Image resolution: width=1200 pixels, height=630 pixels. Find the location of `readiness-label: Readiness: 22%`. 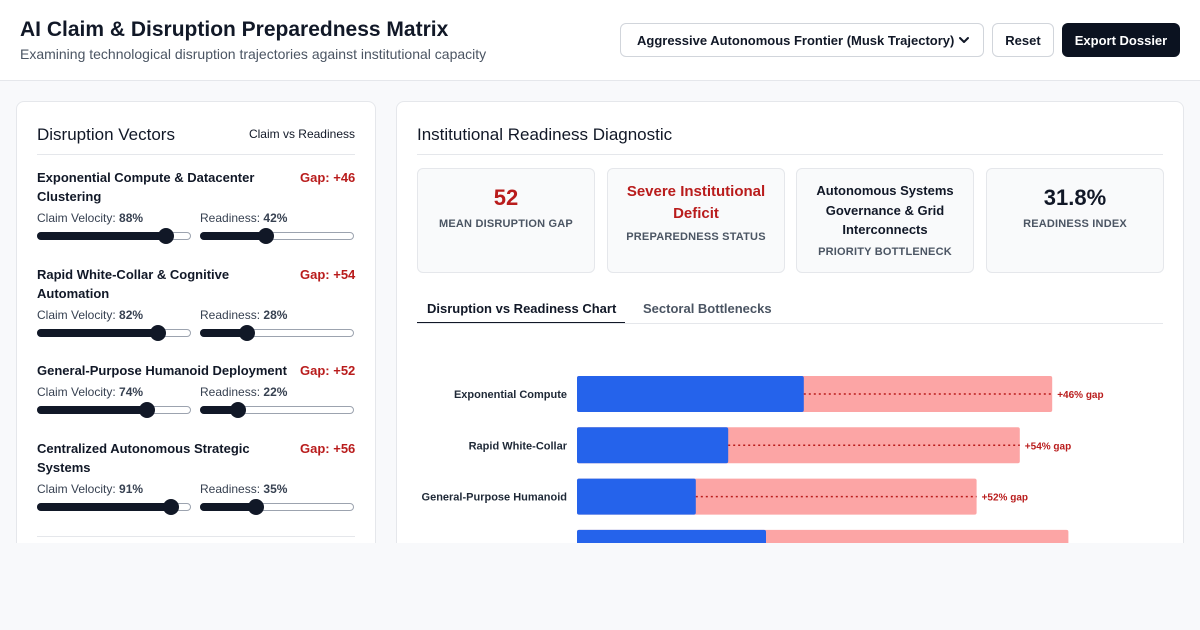

readiness-label: Readiness: 22% is located at coordinates (244, 392).